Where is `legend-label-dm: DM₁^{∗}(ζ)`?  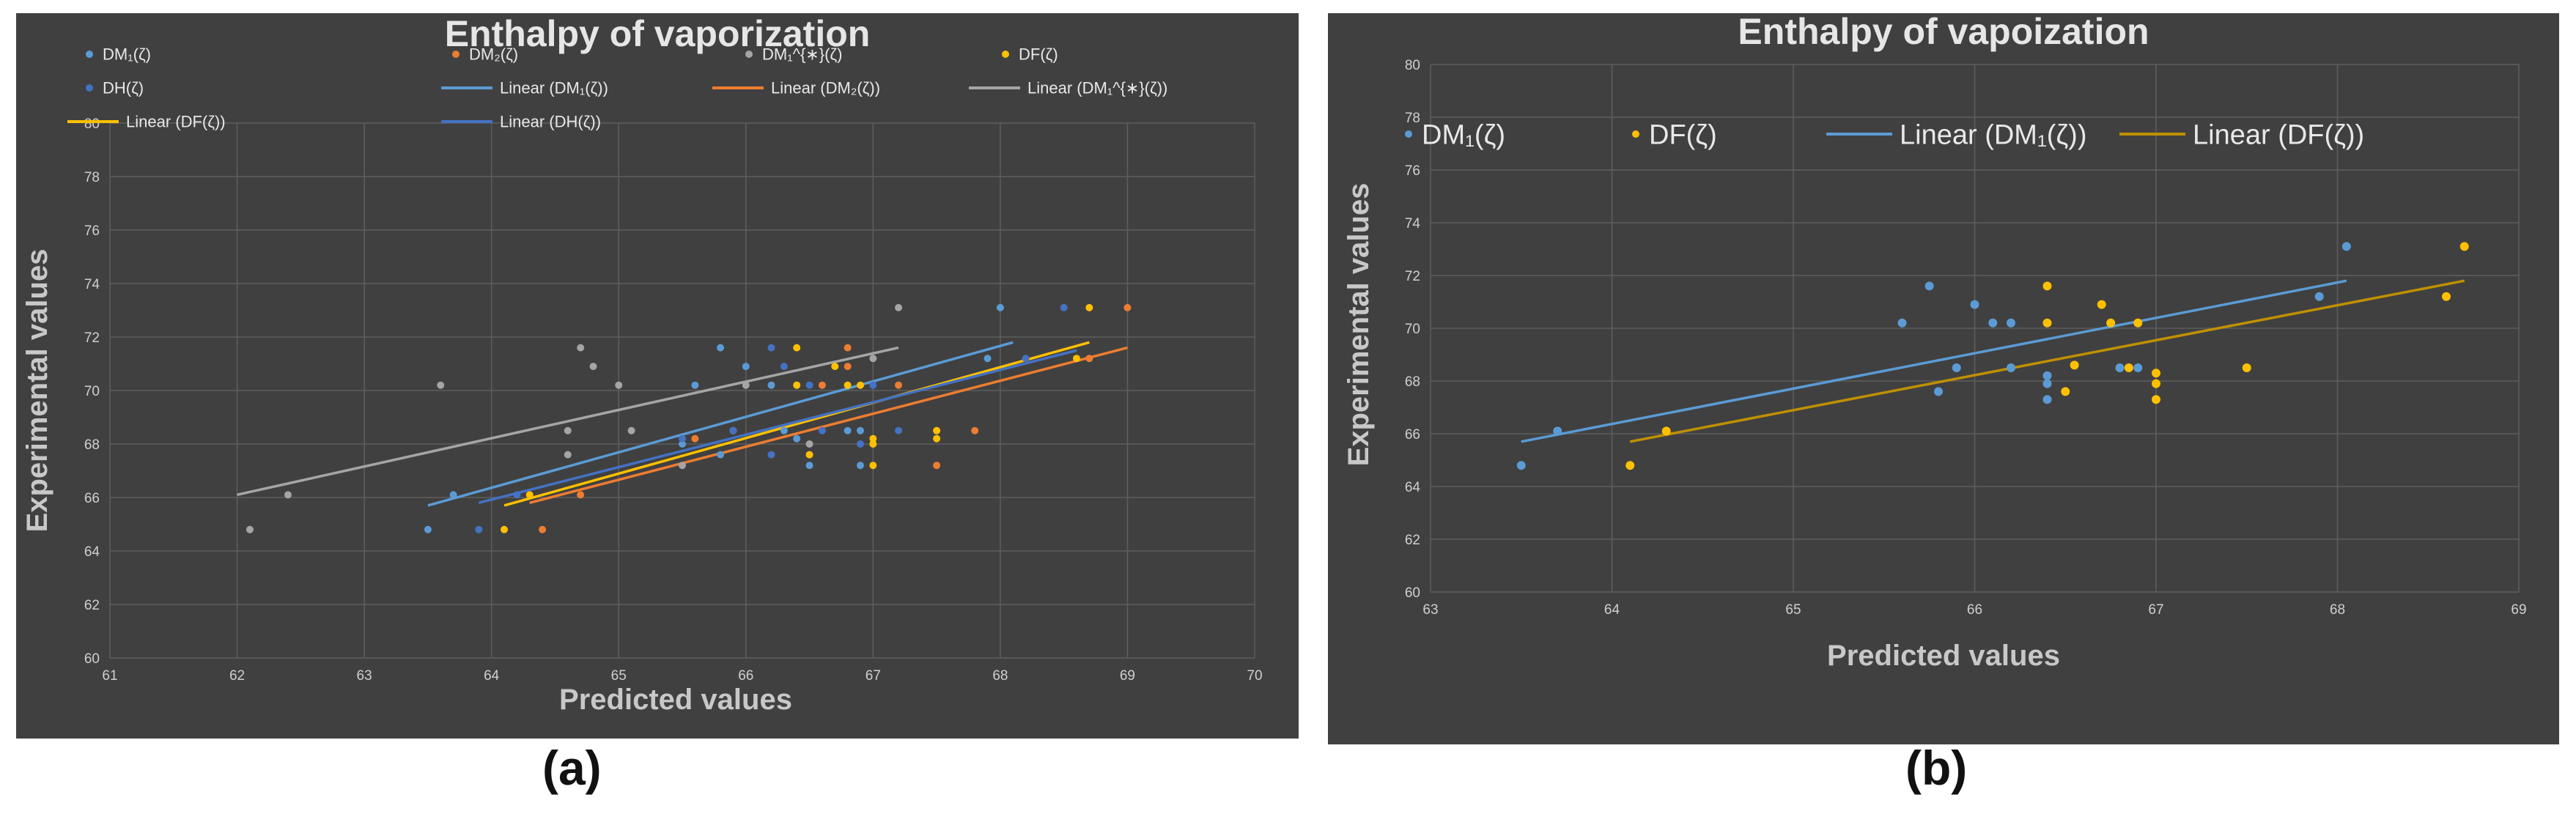
legend-label-dm: DM₁^{∗}(ζ) is located at coordinates (802, 55).